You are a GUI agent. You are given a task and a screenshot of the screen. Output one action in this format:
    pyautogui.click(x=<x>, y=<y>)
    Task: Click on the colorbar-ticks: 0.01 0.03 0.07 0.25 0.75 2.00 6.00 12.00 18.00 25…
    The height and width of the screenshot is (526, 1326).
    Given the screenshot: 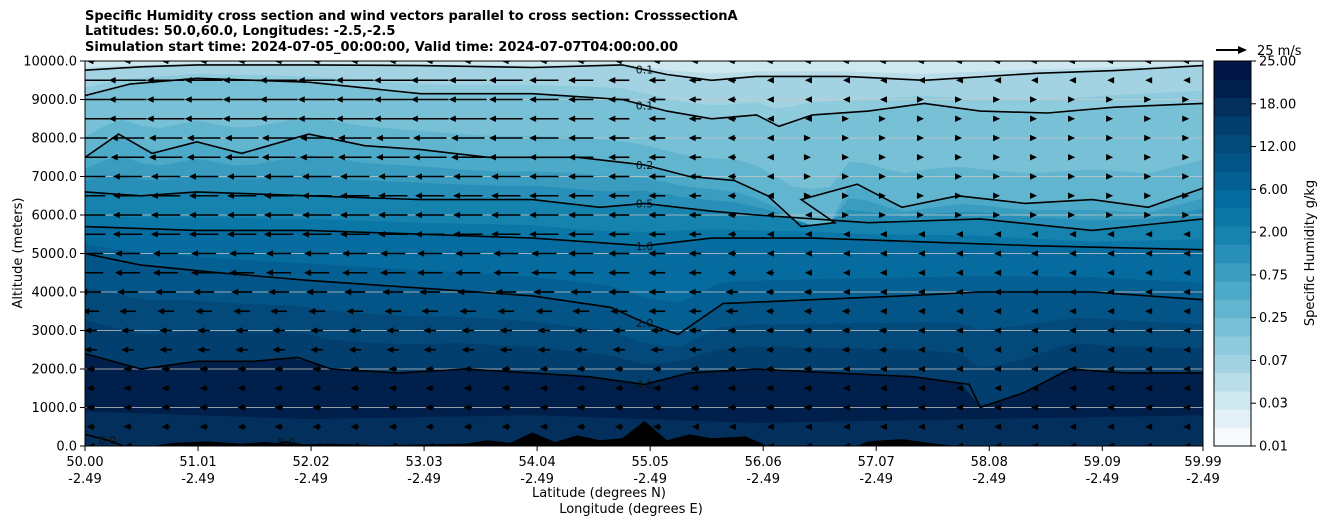 What is the action you would take?
    pyautogui.click(x=1273, y=255)
    